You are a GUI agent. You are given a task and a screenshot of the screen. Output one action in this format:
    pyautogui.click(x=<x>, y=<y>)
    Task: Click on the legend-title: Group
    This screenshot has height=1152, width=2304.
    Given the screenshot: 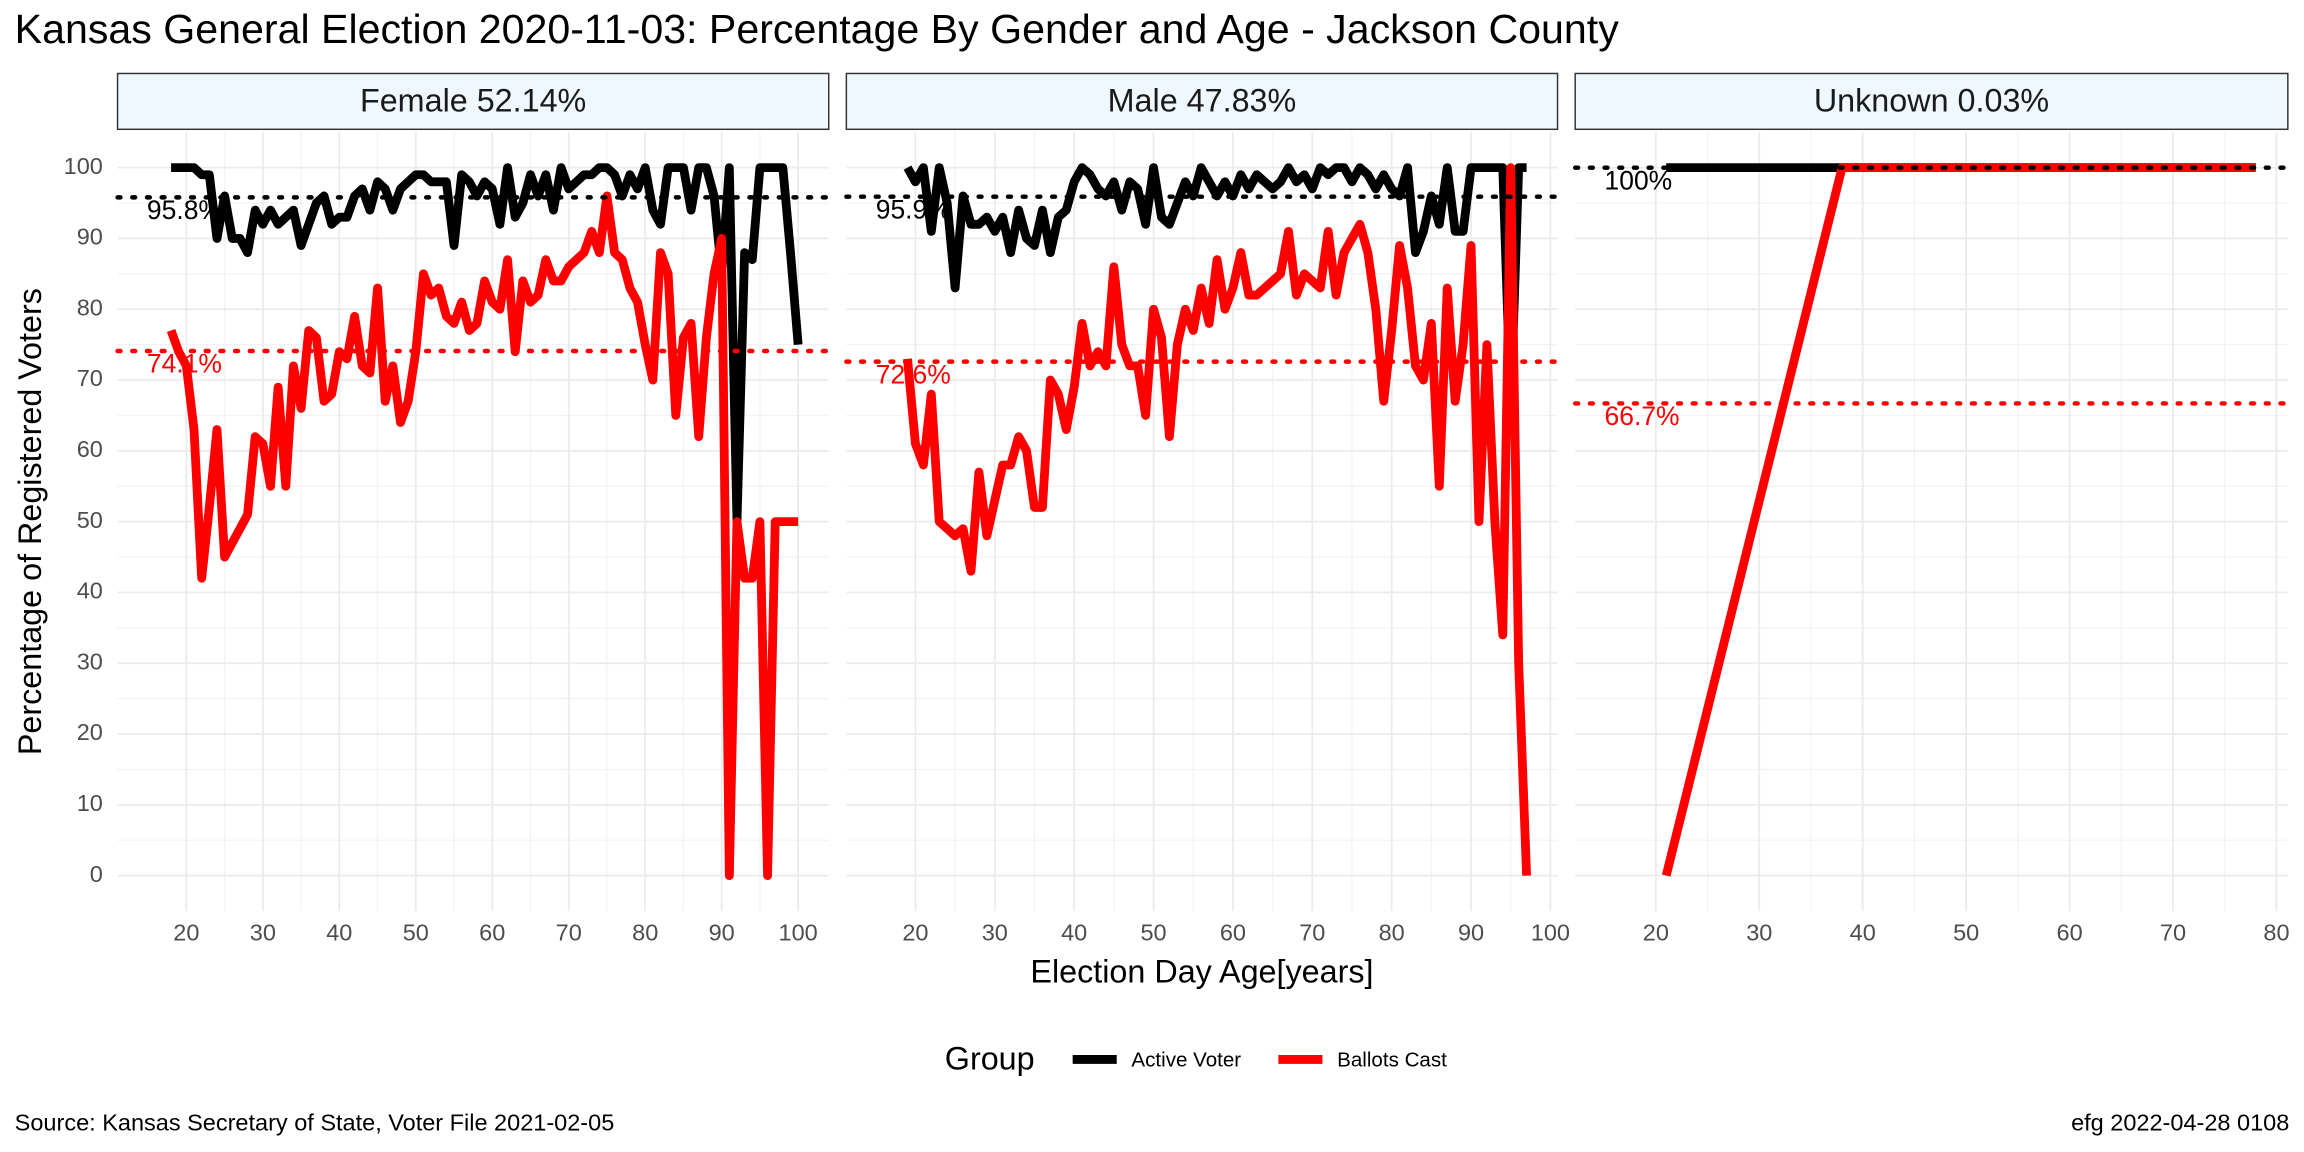 What is the action you would take?
    pyautogui.click(x=990, y=1058)
    